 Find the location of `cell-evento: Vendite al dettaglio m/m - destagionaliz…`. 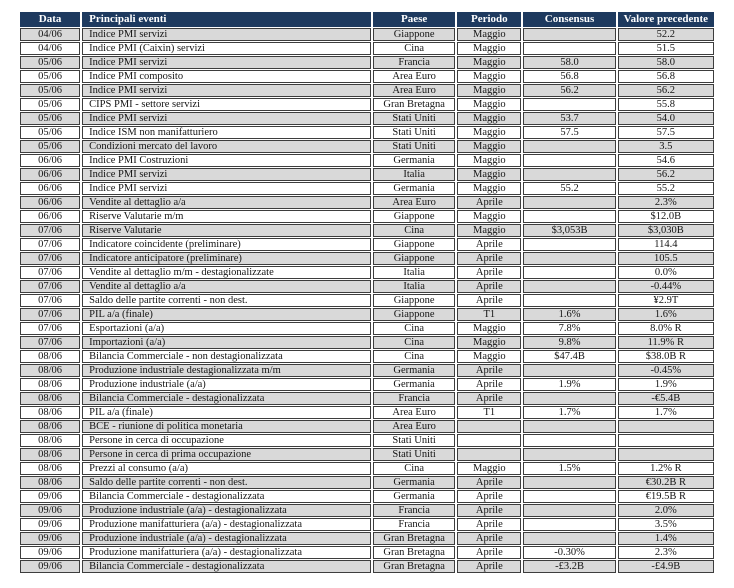

cell-evento: Vendite al dettaglio m/m - destagionaliz… is located at coordinates (227, 272).